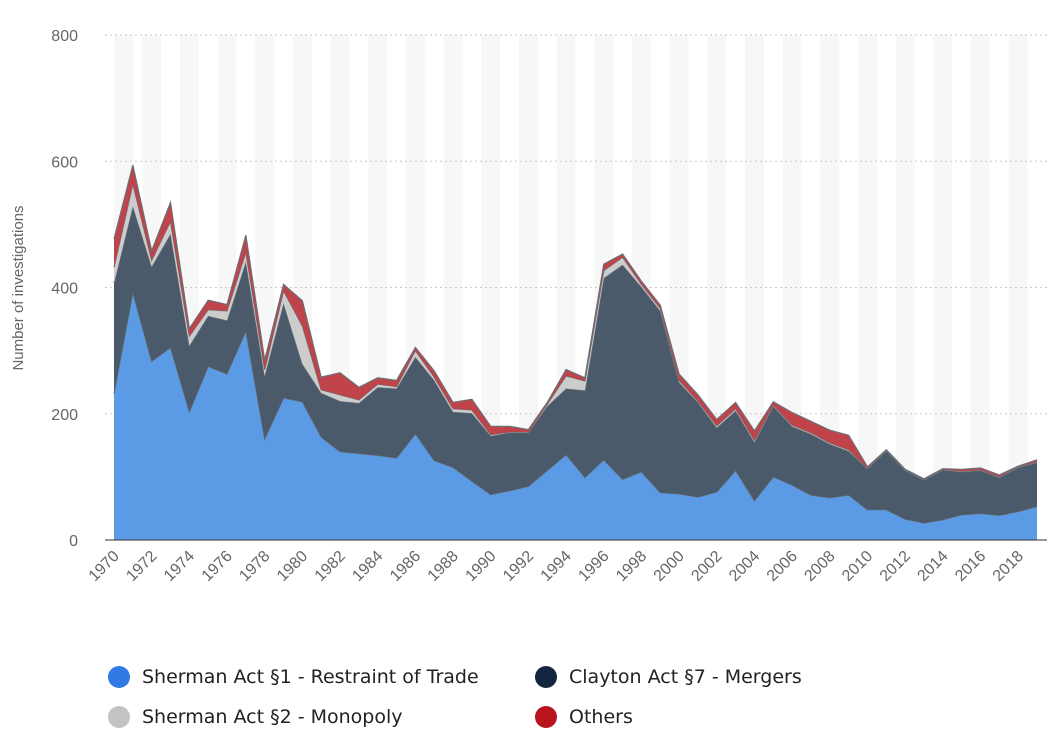 Image resolution: width=1060 pixels, height=756 pixels. Describe the element at coordinates (1018, 287) in the screenshot. I see `band-2018` at that location.